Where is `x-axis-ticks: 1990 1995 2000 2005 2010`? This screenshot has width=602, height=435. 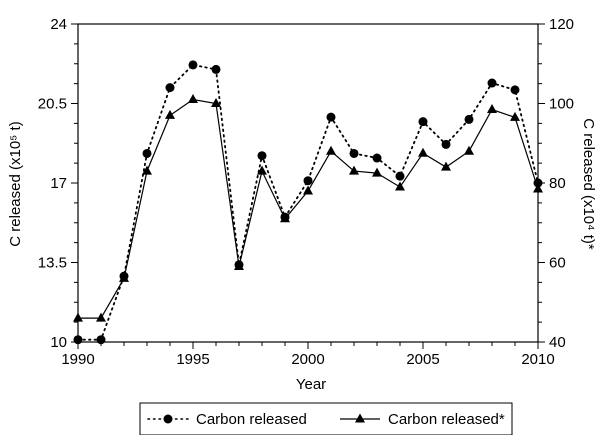 x-axis-ticks: 1990 1995 2000 2005 2010 is located at coordinates (308, 355).